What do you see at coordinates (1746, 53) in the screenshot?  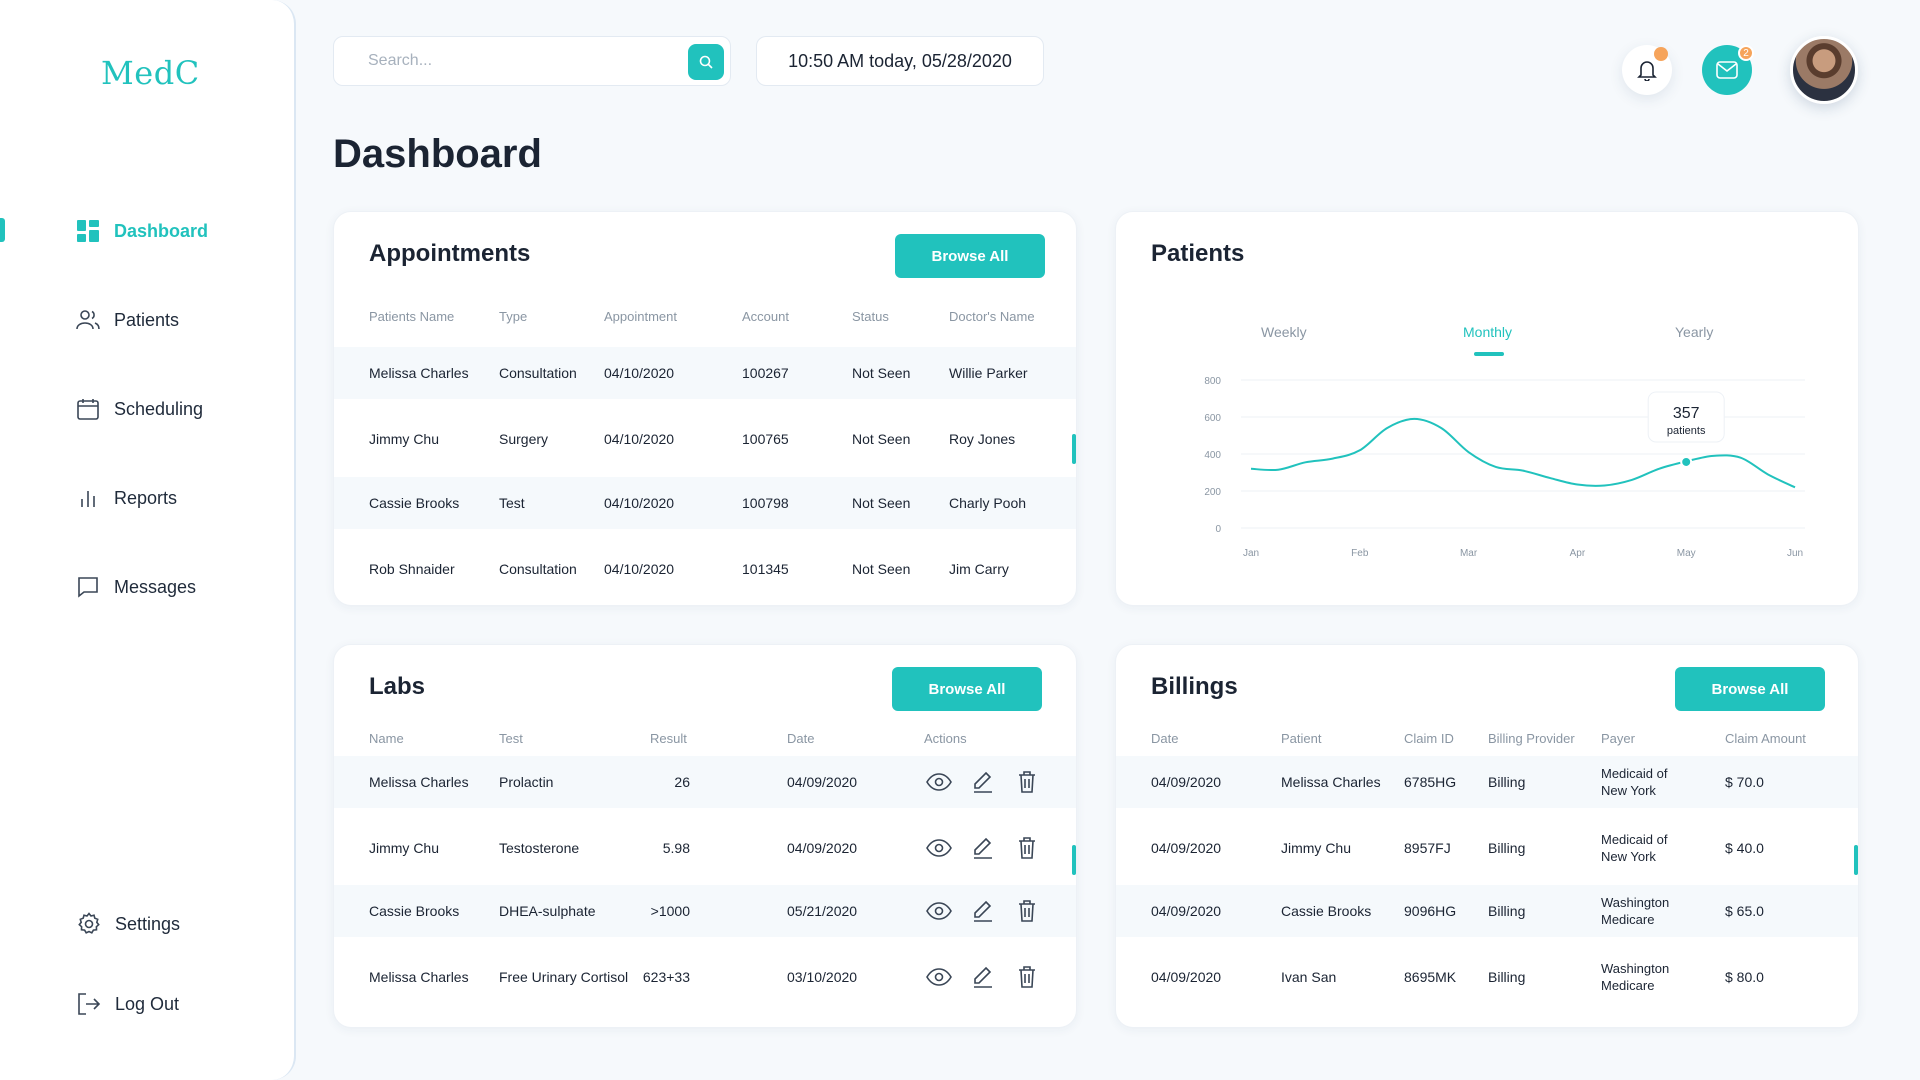 I see `mail-badge: 2` at bounding box center [1746, 53].